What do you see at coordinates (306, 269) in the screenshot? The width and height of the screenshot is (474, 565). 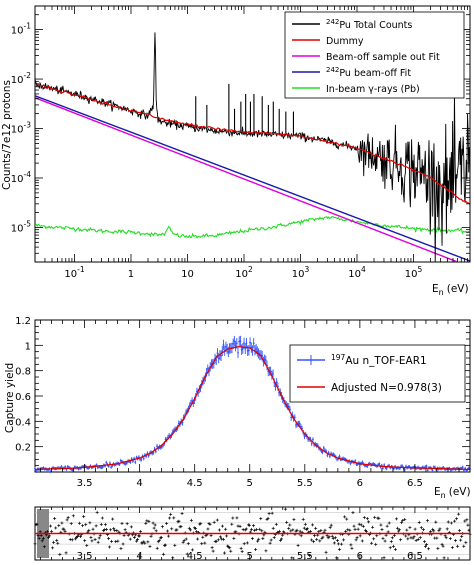 I see `top-x-tick-label-exp: 3` at bounding box center [306, 269].